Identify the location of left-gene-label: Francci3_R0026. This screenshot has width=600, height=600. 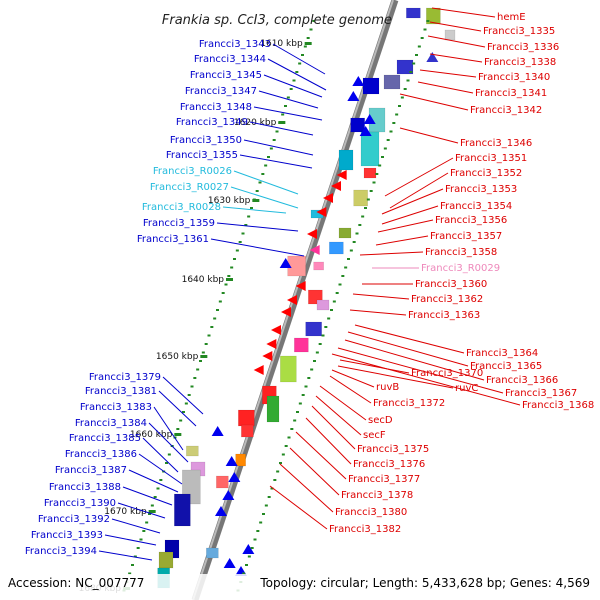
(192, 171).